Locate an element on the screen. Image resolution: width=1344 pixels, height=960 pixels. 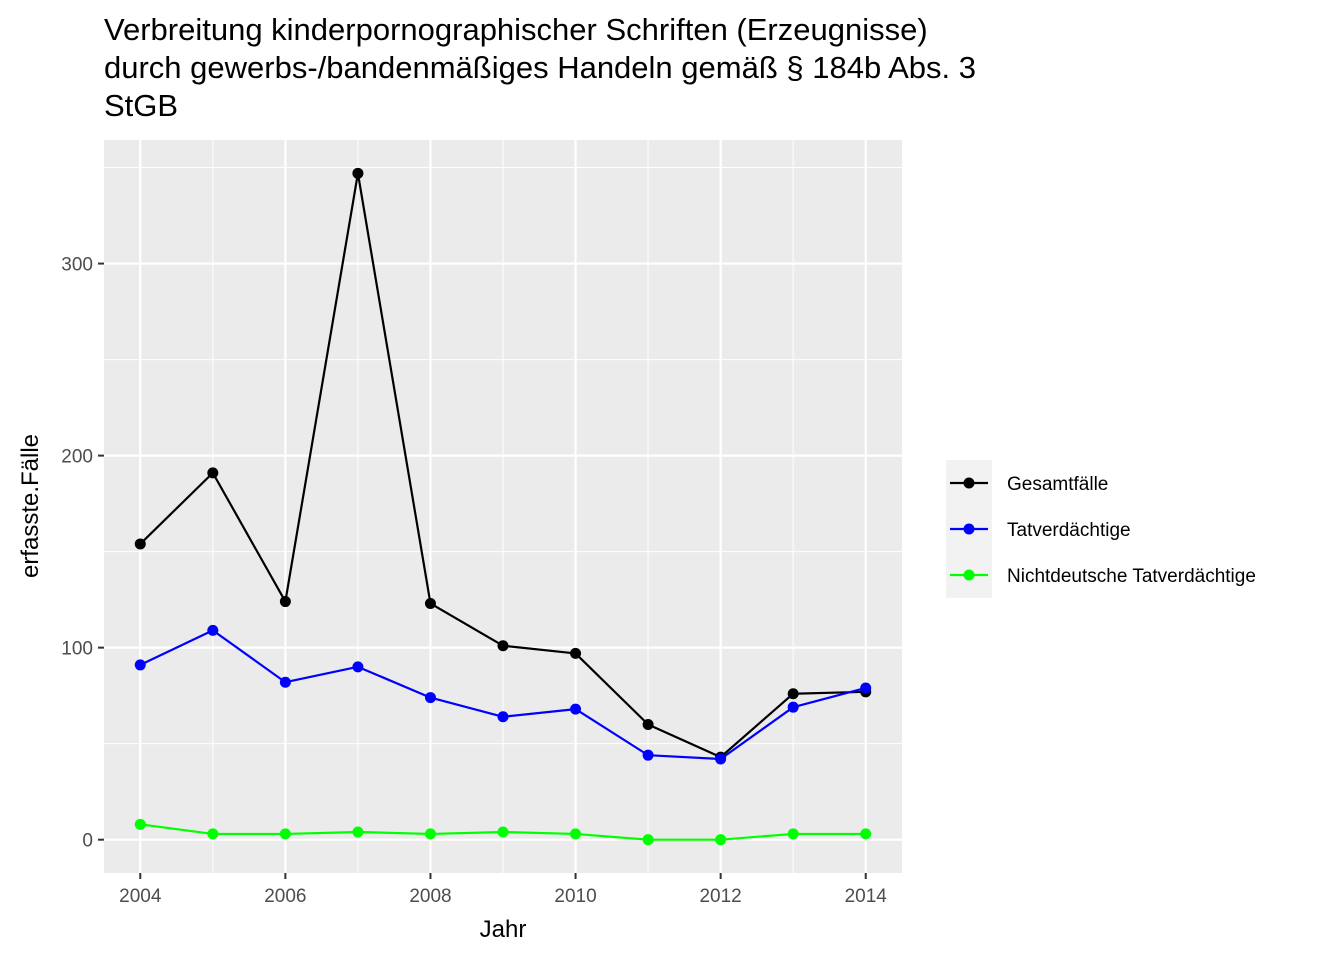
legend-label-2: Tatverdächtige is located at coordinates (1069, 530).